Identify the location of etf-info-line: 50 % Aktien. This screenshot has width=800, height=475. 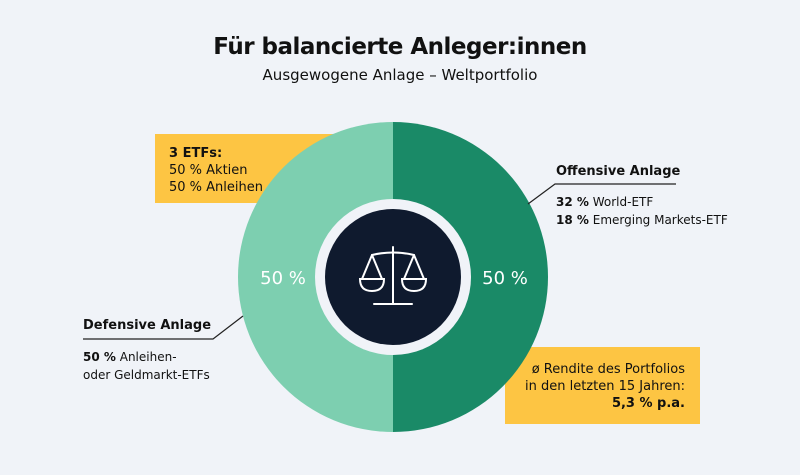
(208, 170).